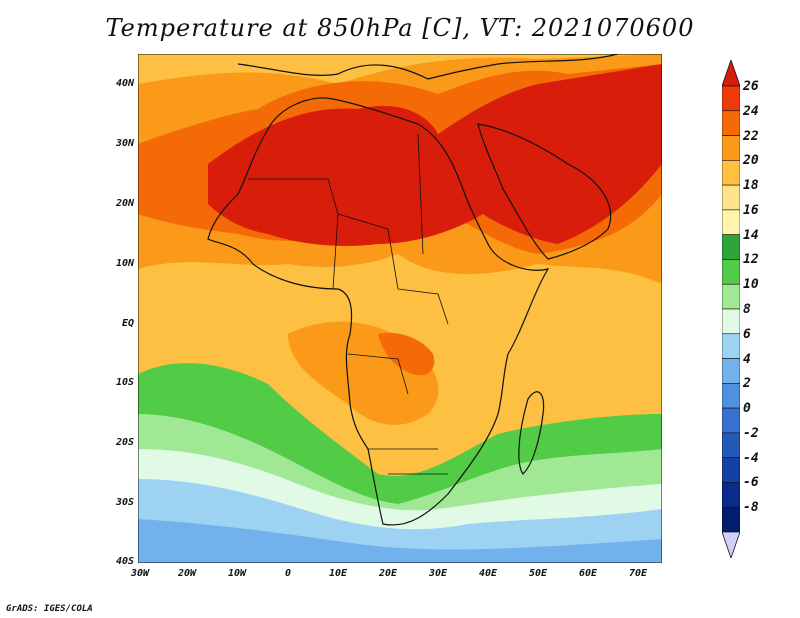 The width and height of the screenshot is (800, 618). What do you see at coordinates (544, 191) in the screenshot?
I see `arabia-coastline` at bounding box center [544, 191].